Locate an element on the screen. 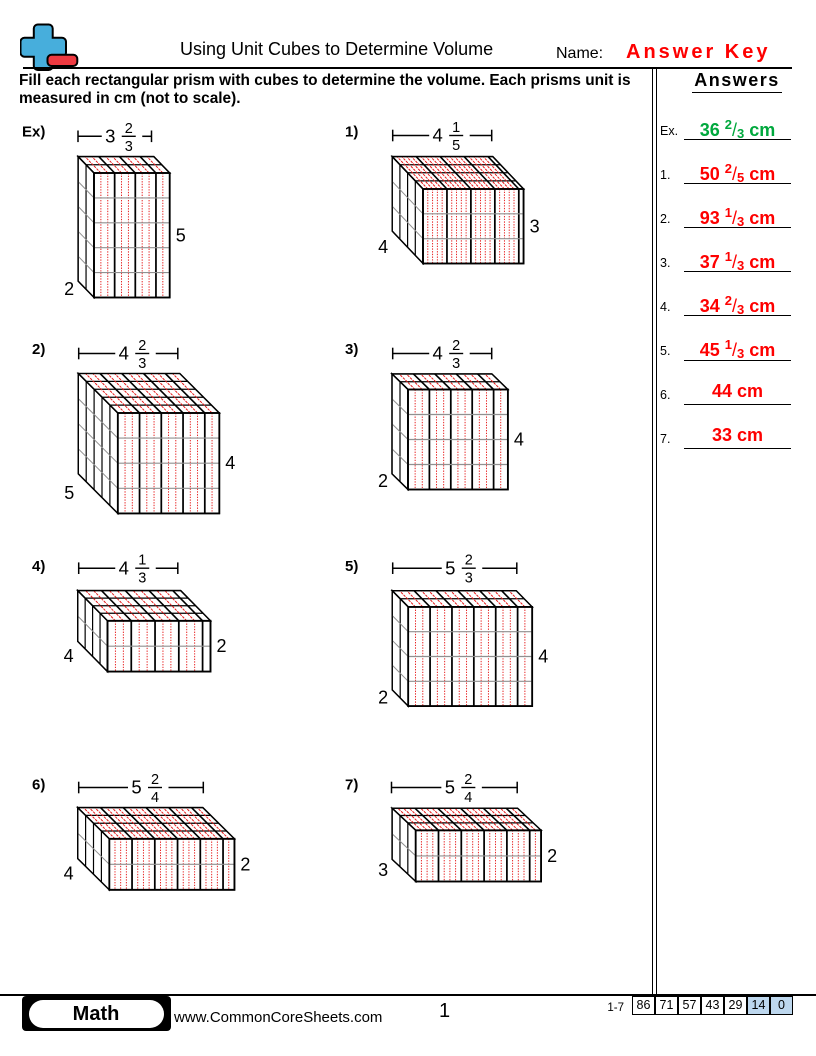 The width and height of the screenshot is (816, 1056). svg-text: 2) is located at coordinates (38, 349).